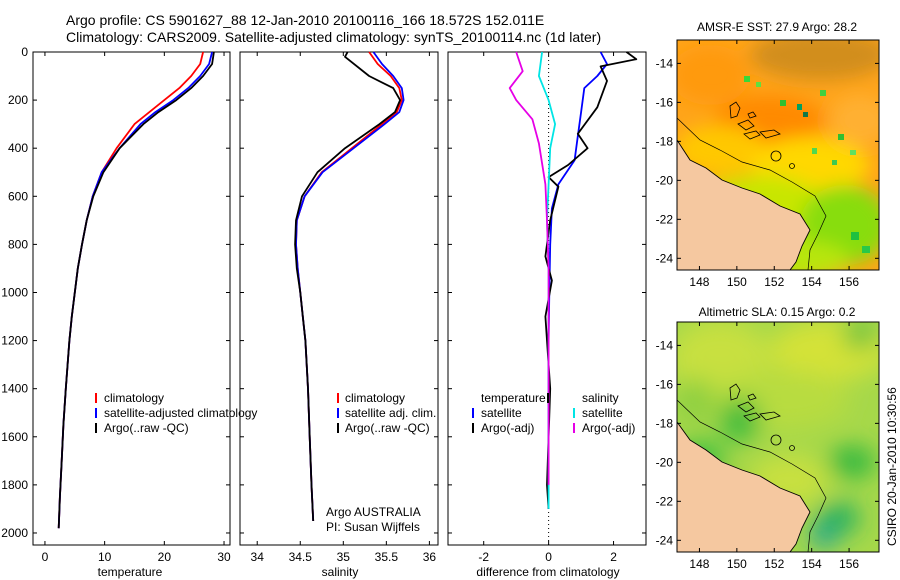  What do you see at coordinates (18, 196) in the screenshot?
I see `y-tick-label: 600` at bounding box center [18, 196].